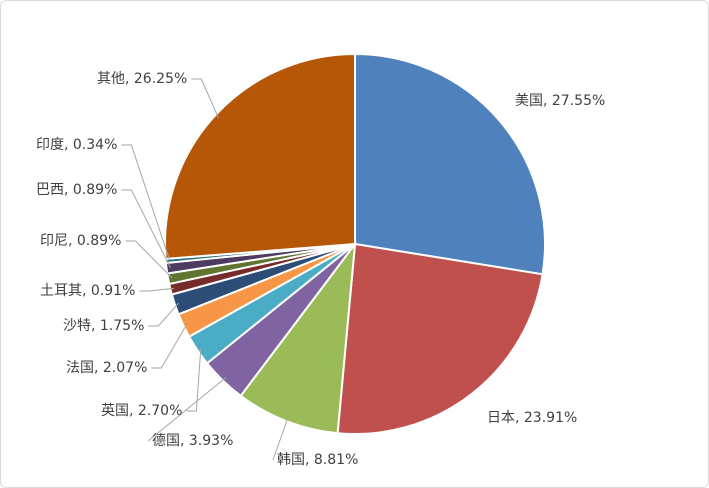 The image size is (709, 488). Describe the element at coordinates (87, 291) in the screenshot. I see `data-label: 土耳其, 0.91%` at that location.